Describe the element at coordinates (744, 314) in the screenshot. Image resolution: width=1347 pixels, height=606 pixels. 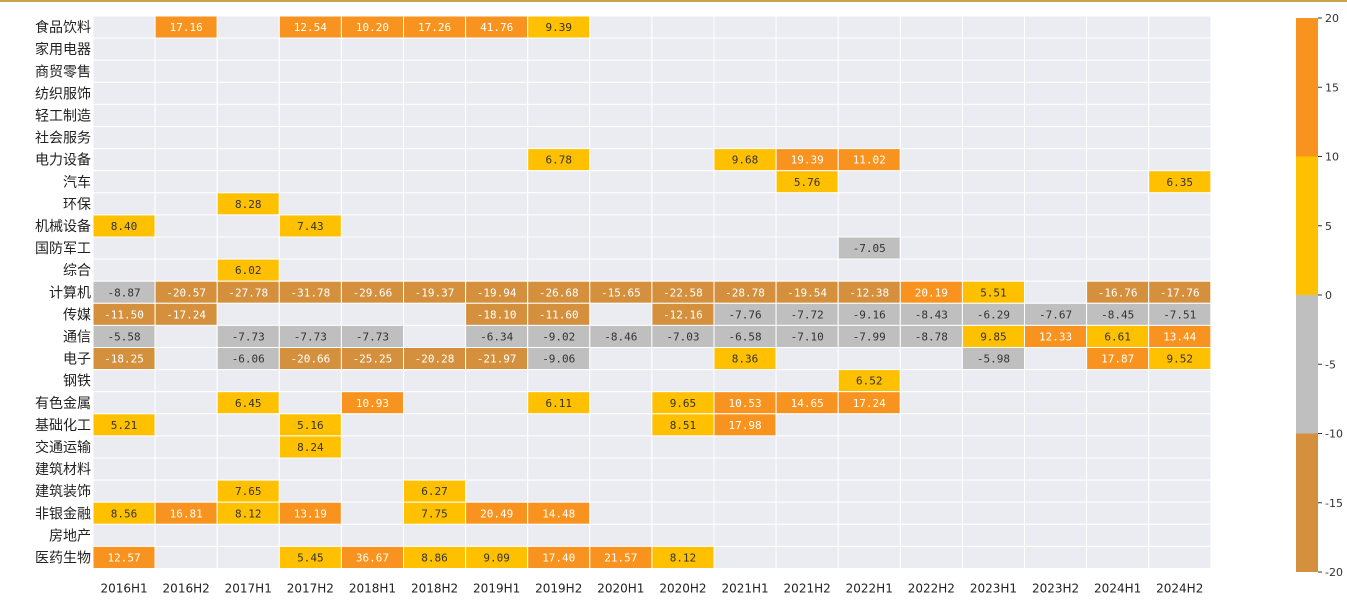
I see `cell-value-label: -7.76` at that location.